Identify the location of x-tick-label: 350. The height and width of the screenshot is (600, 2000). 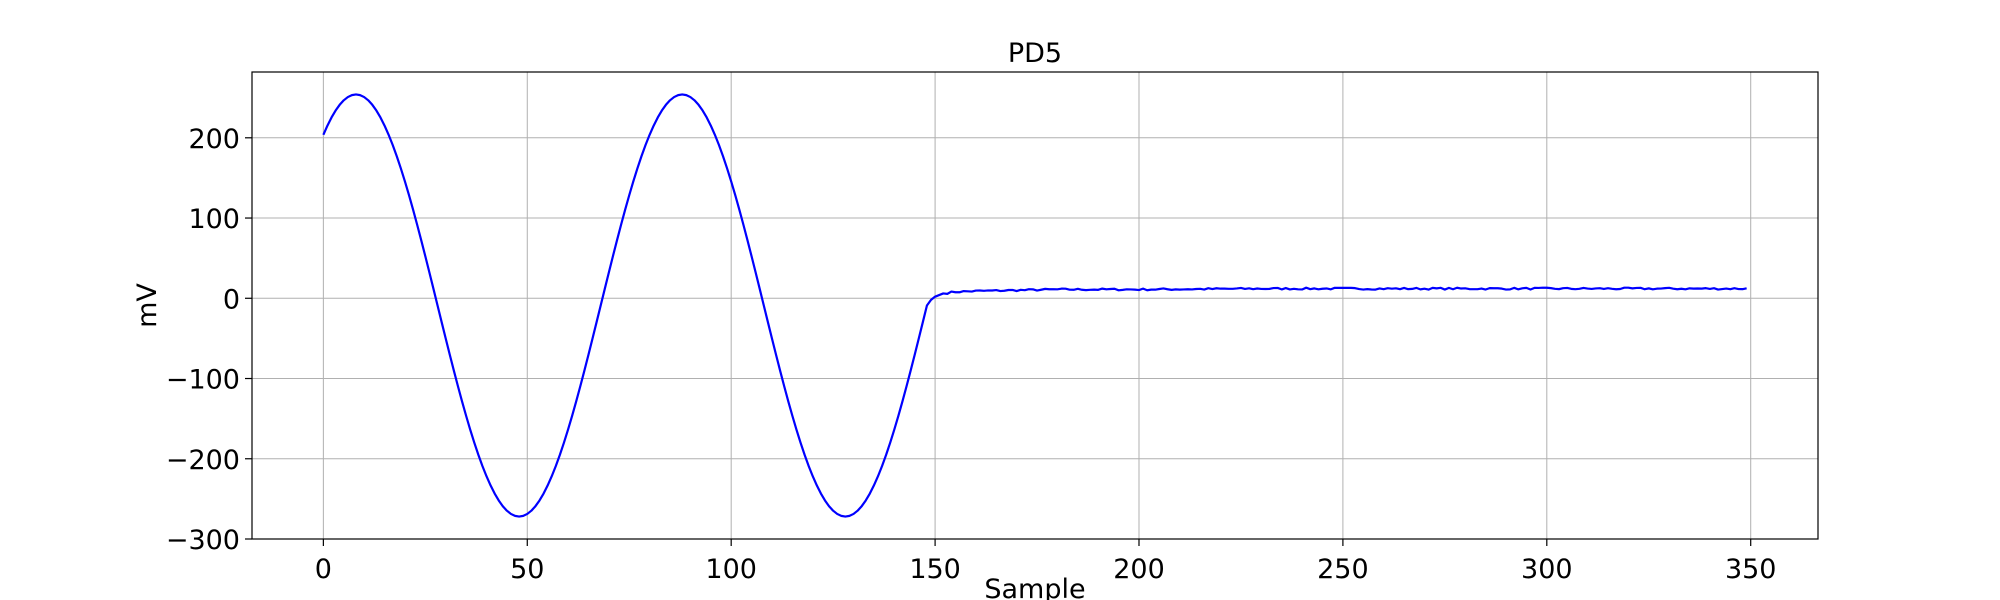
(1751, 569).